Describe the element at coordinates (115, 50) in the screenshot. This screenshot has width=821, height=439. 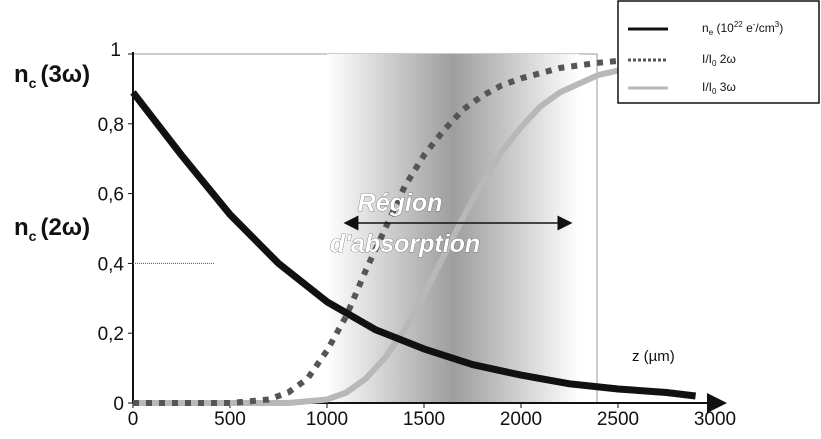
I see `y-tick-label: 1` at that location.